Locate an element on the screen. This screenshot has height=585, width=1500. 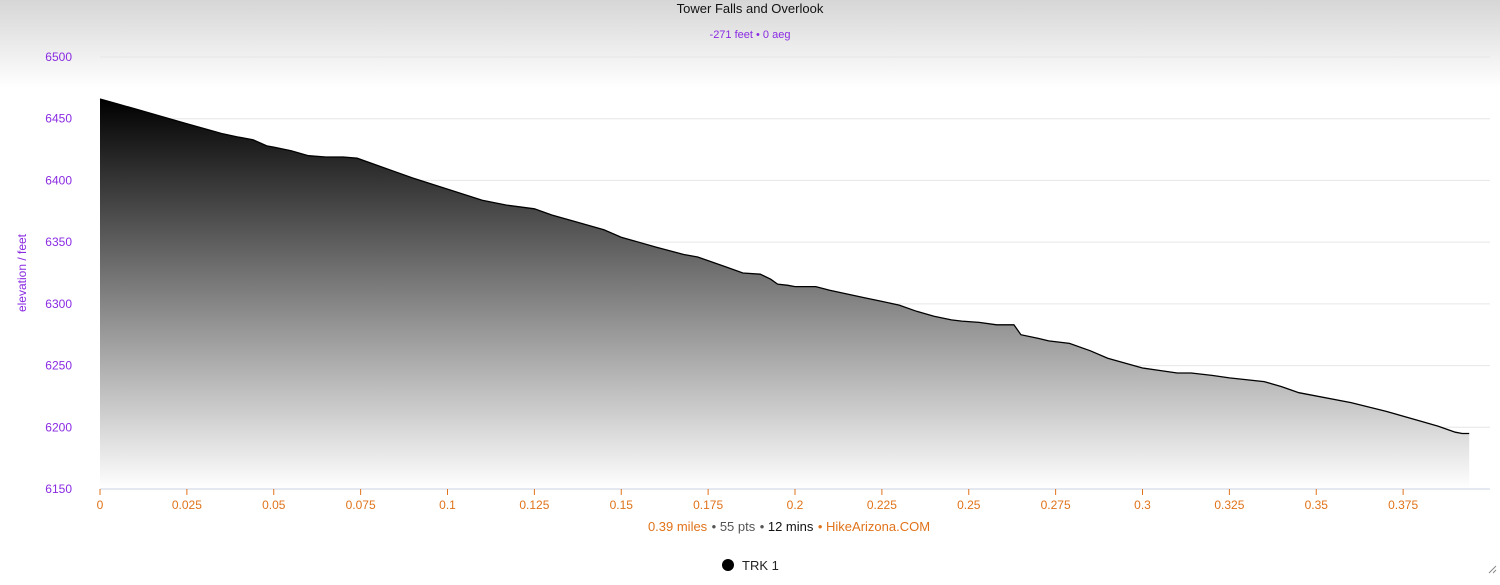
x-tick-label: 0 is located at coordinates (100, 505).